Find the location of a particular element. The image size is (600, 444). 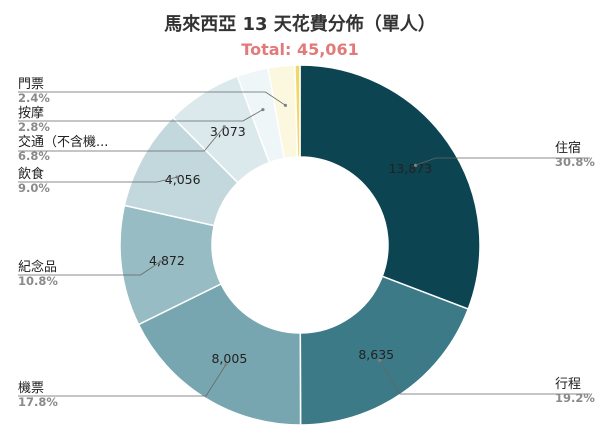

slice-value-label-3: 4,872 is located at coordinates (167, 260).